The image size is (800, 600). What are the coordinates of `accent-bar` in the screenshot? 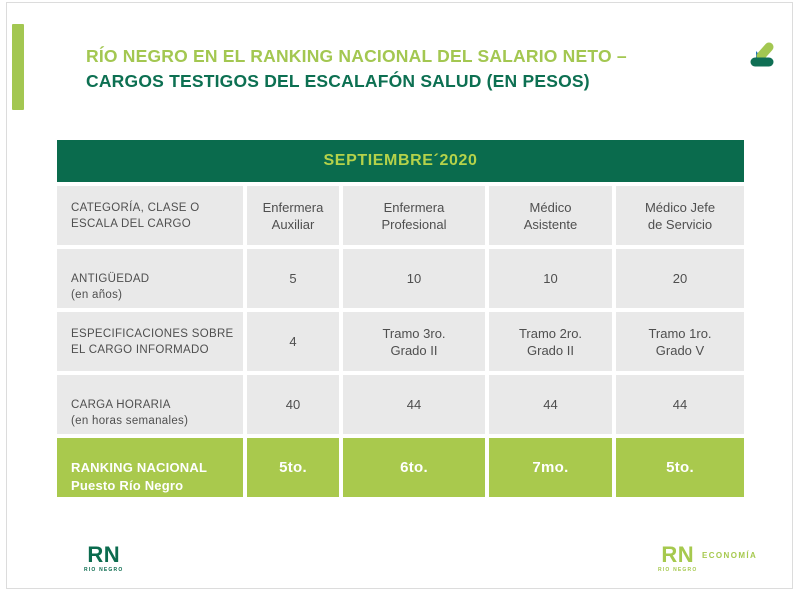 It's located at (18, 67).